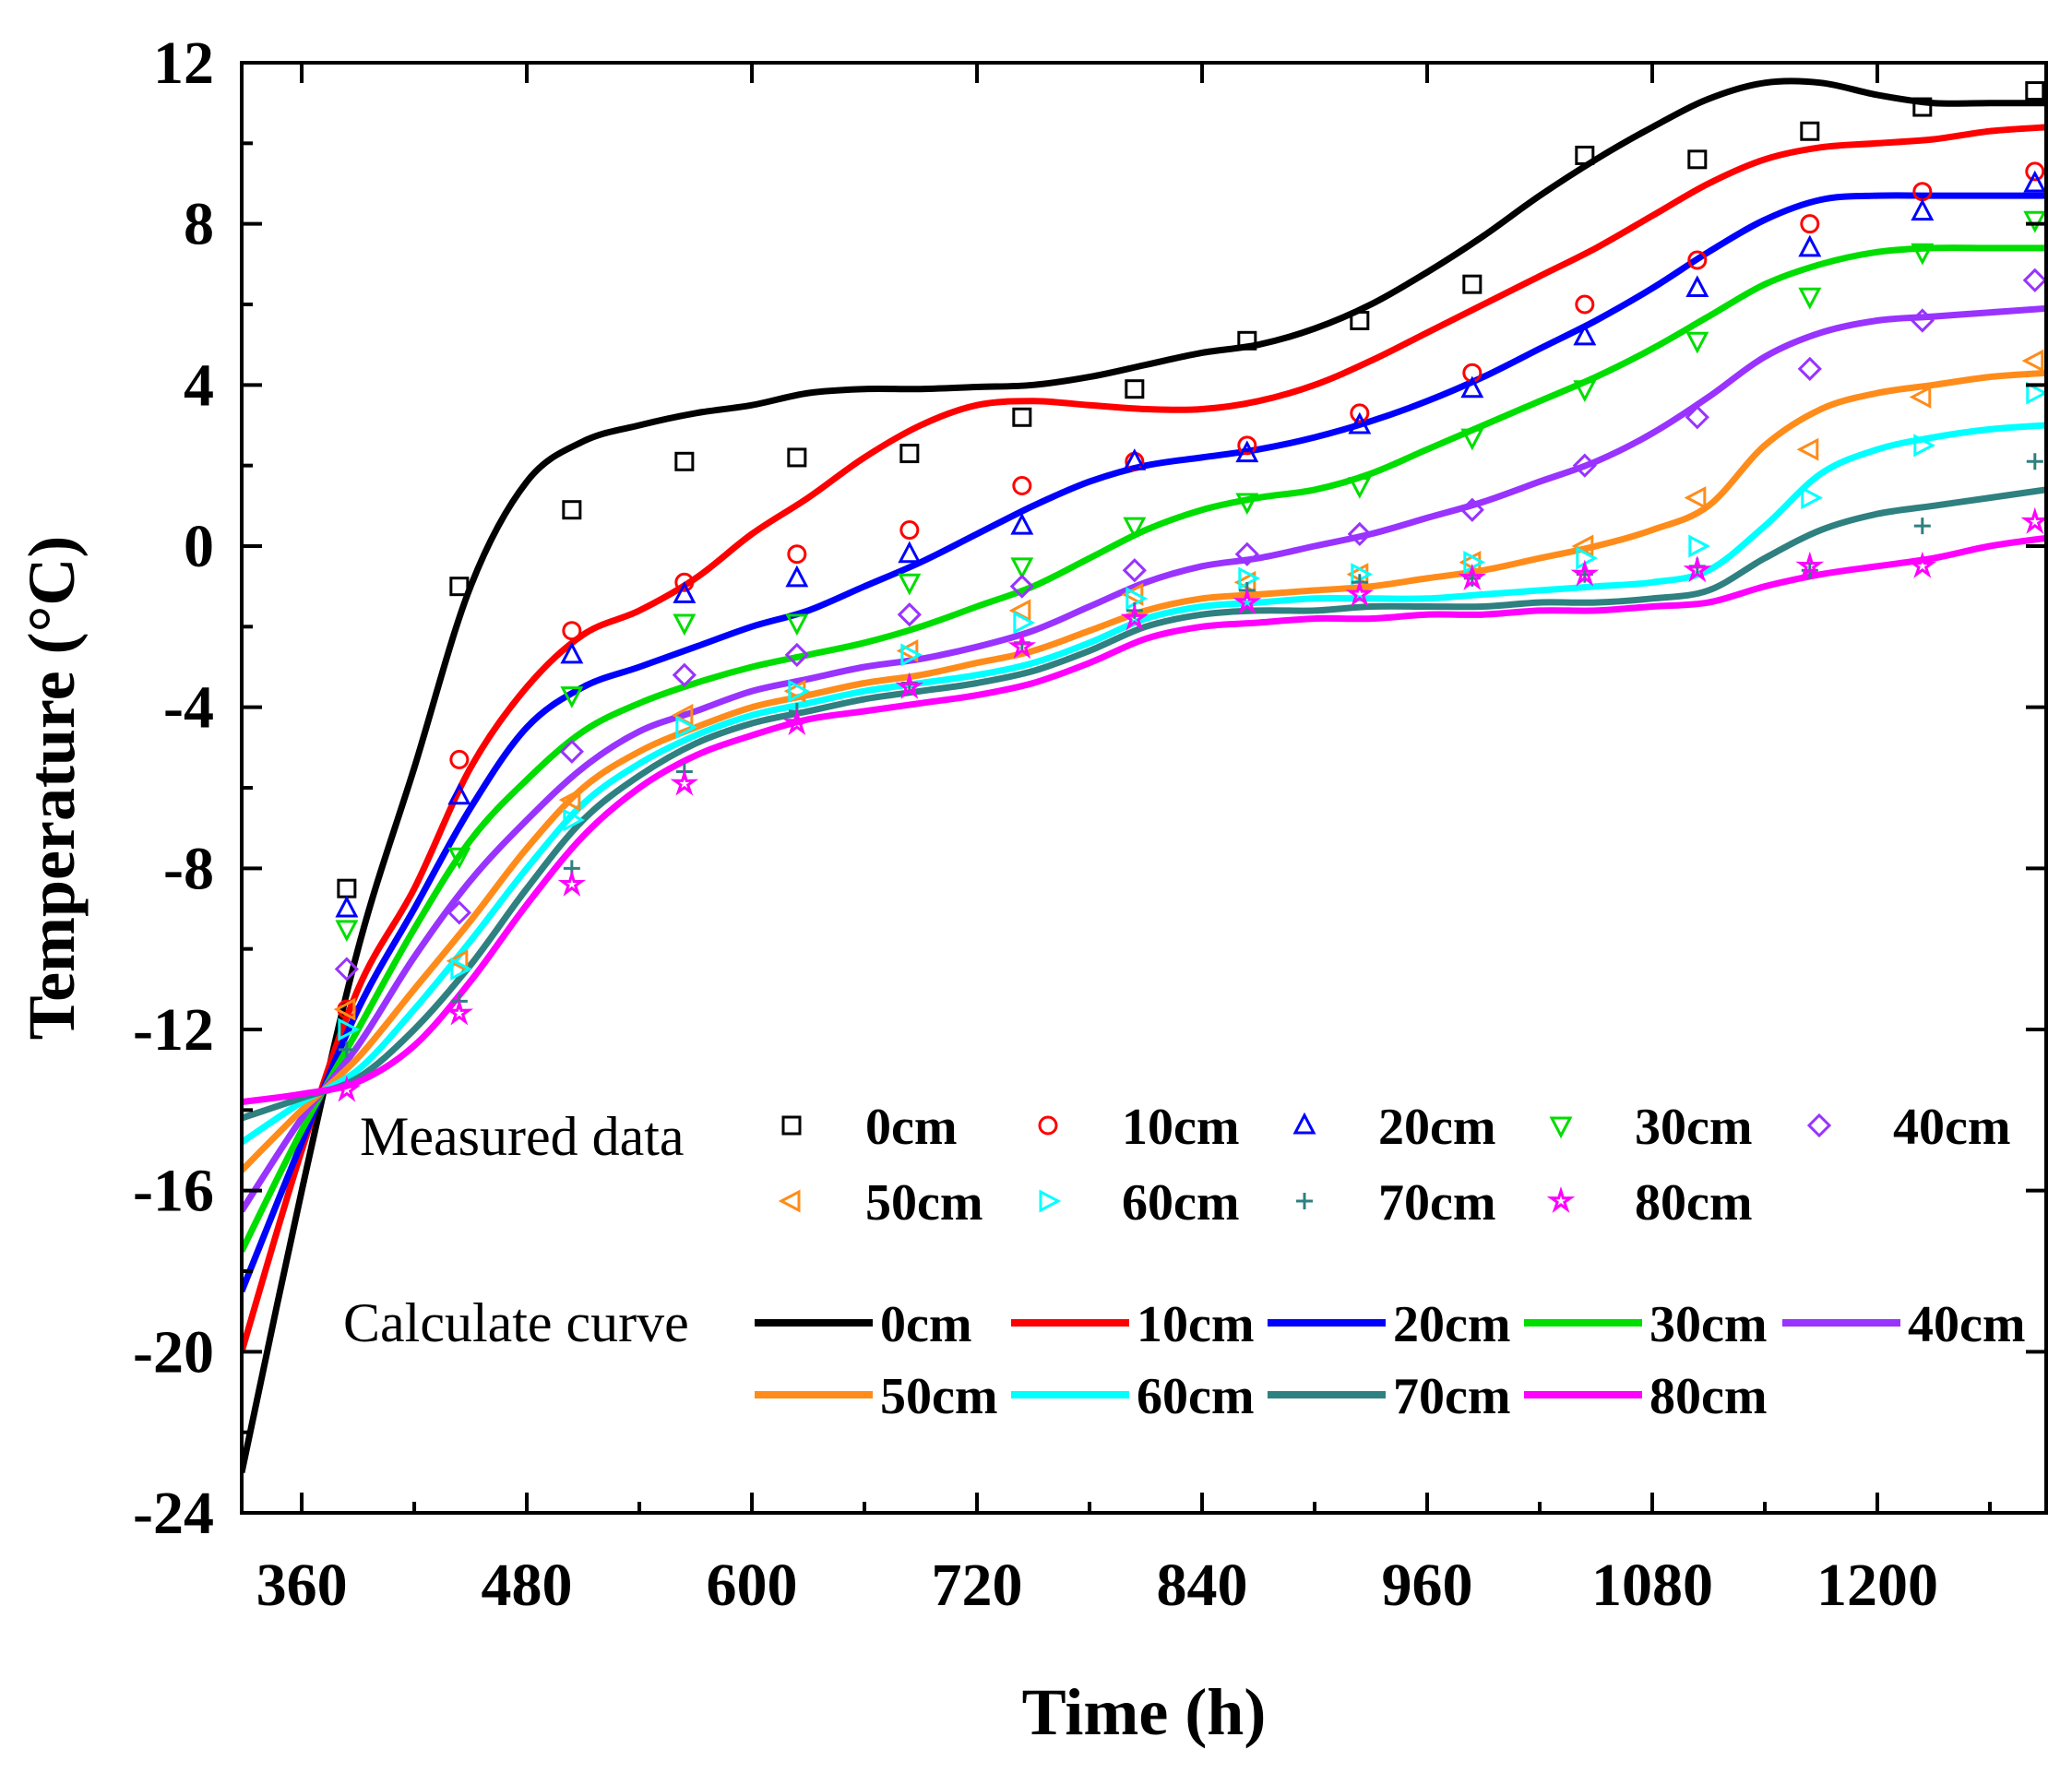  Describe the element at coordinates (752, 1585) in the screenshot. I see `x-tick-label: 600` at that location.